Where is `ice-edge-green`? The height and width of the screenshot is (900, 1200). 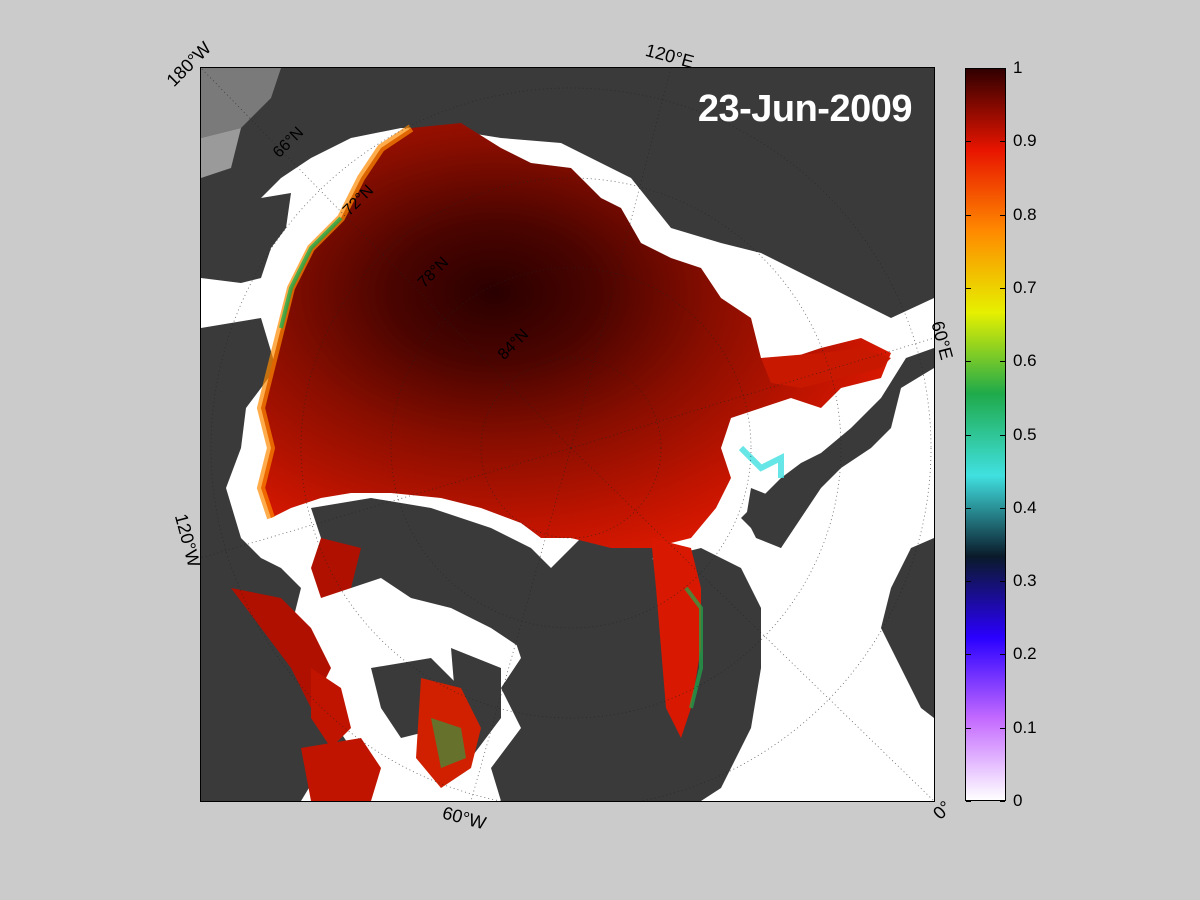
ice-edge-green is located at coordinates (311, 272).